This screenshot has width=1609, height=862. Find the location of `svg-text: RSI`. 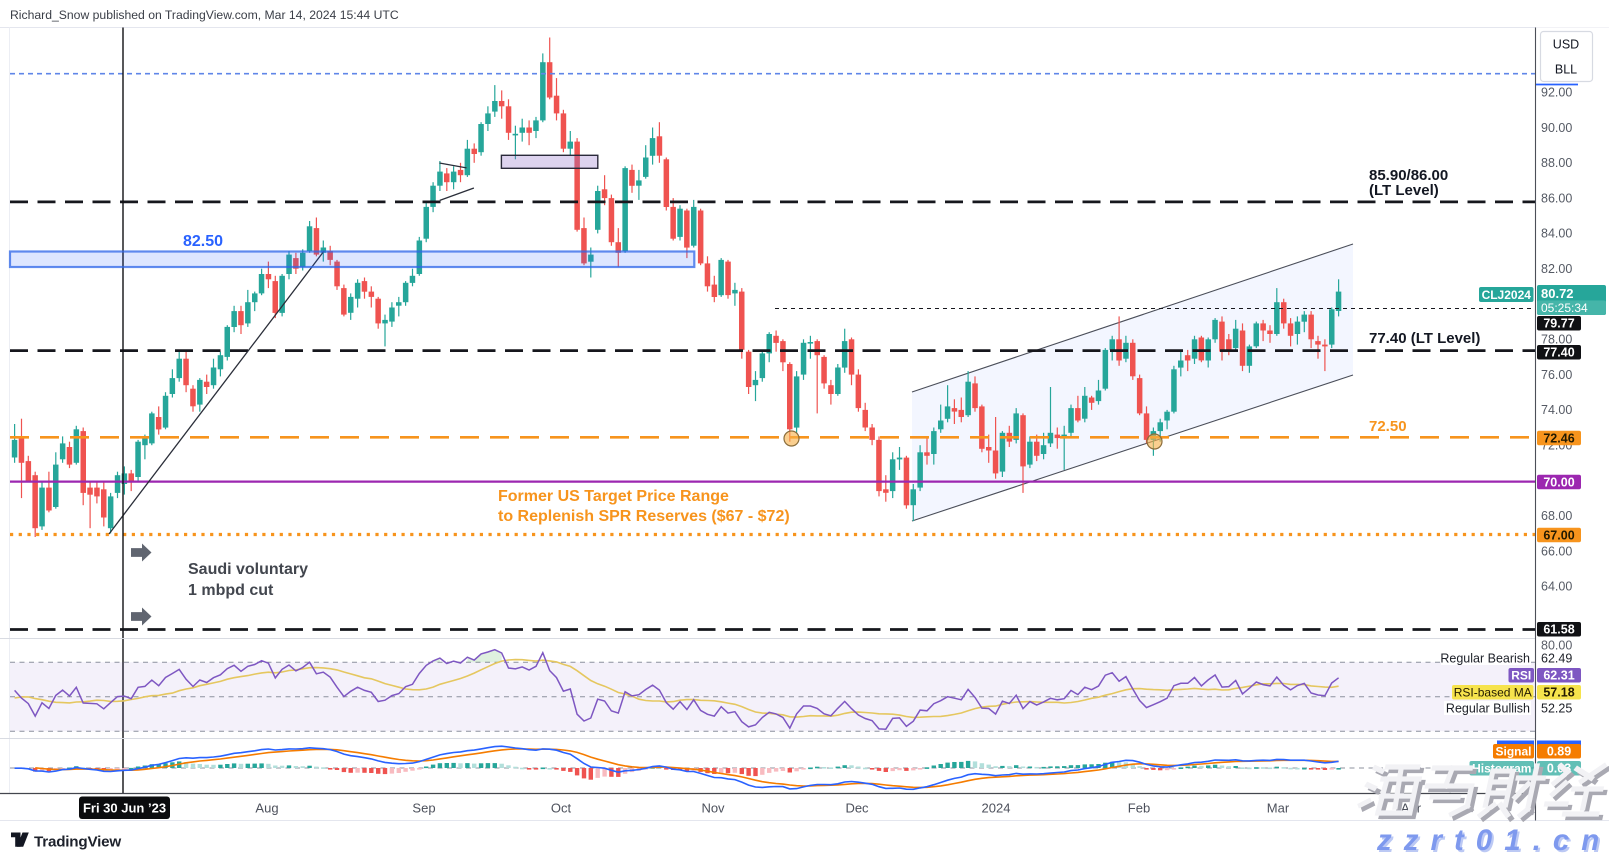

svg-text: RSI is located at coordinates (1521, 676).